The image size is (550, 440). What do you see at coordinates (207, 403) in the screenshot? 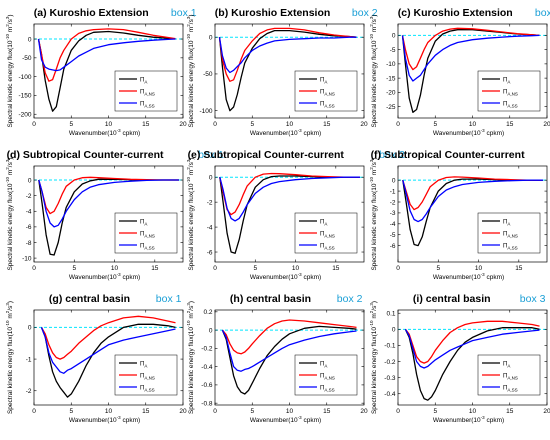
I see `y-tick-label: -0.8` at bounding box center [207, 403].